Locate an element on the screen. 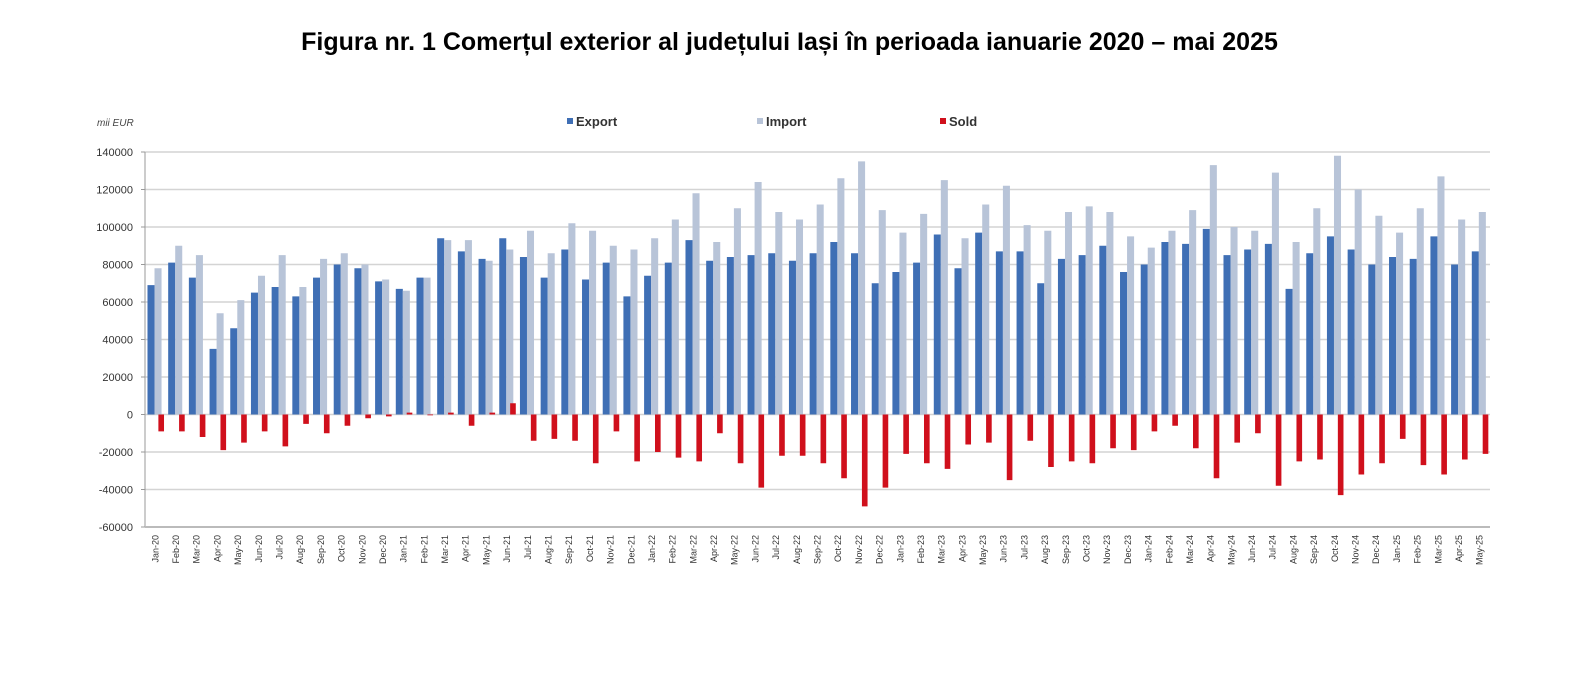 The width and height of the screenshot is (1579, 700). x-tick-label: Jun-24 is located at coordinates (1252, 549).